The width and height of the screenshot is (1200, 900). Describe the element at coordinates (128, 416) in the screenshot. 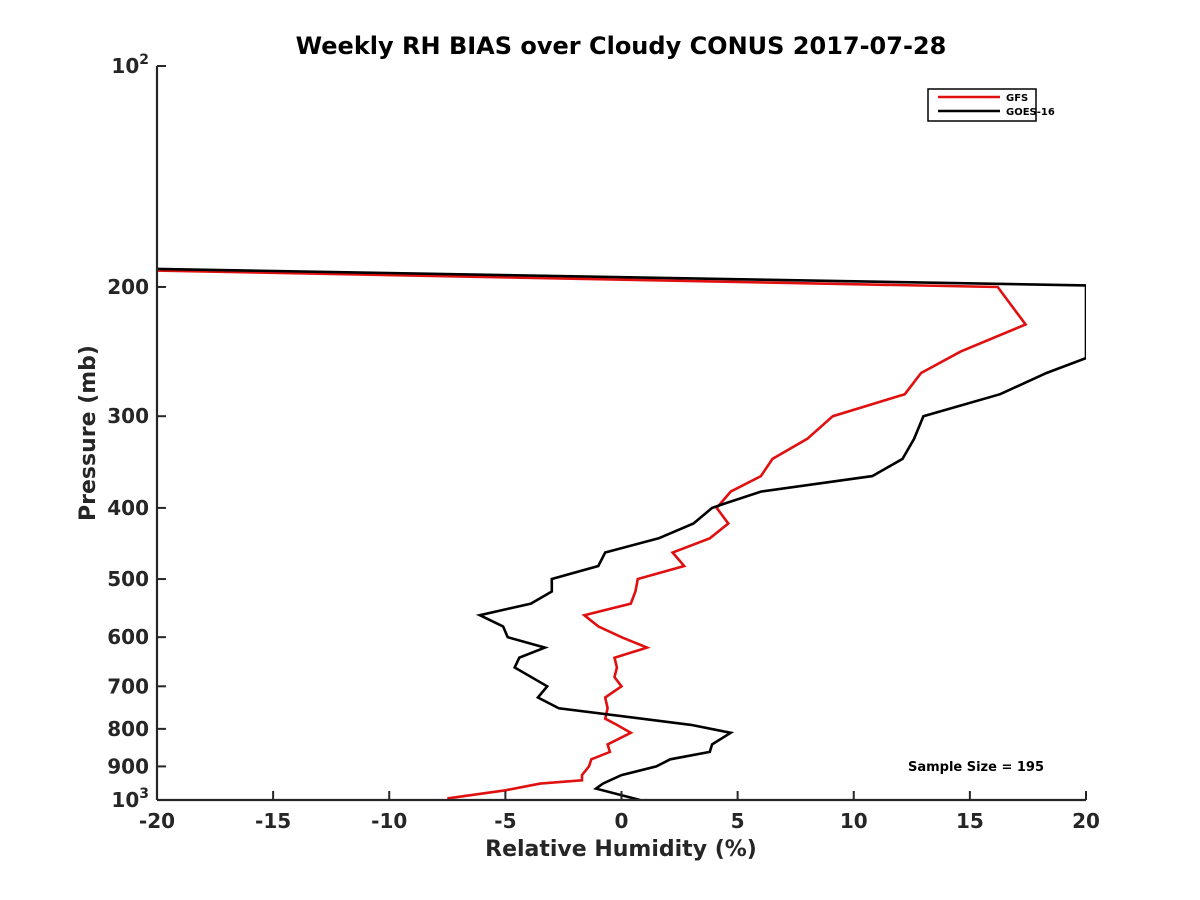

I see `y-tick-label: 300` at that location.